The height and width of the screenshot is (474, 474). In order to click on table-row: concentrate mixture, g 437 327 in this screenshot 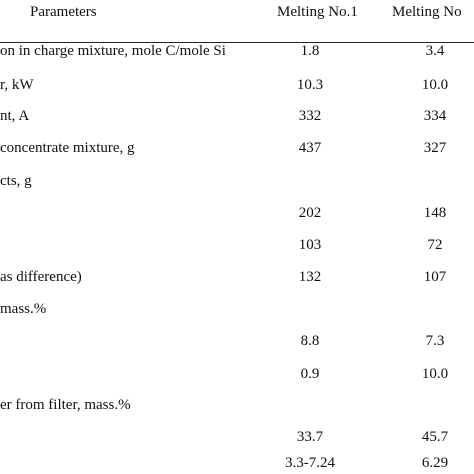, I will do `click(237, 148)`.